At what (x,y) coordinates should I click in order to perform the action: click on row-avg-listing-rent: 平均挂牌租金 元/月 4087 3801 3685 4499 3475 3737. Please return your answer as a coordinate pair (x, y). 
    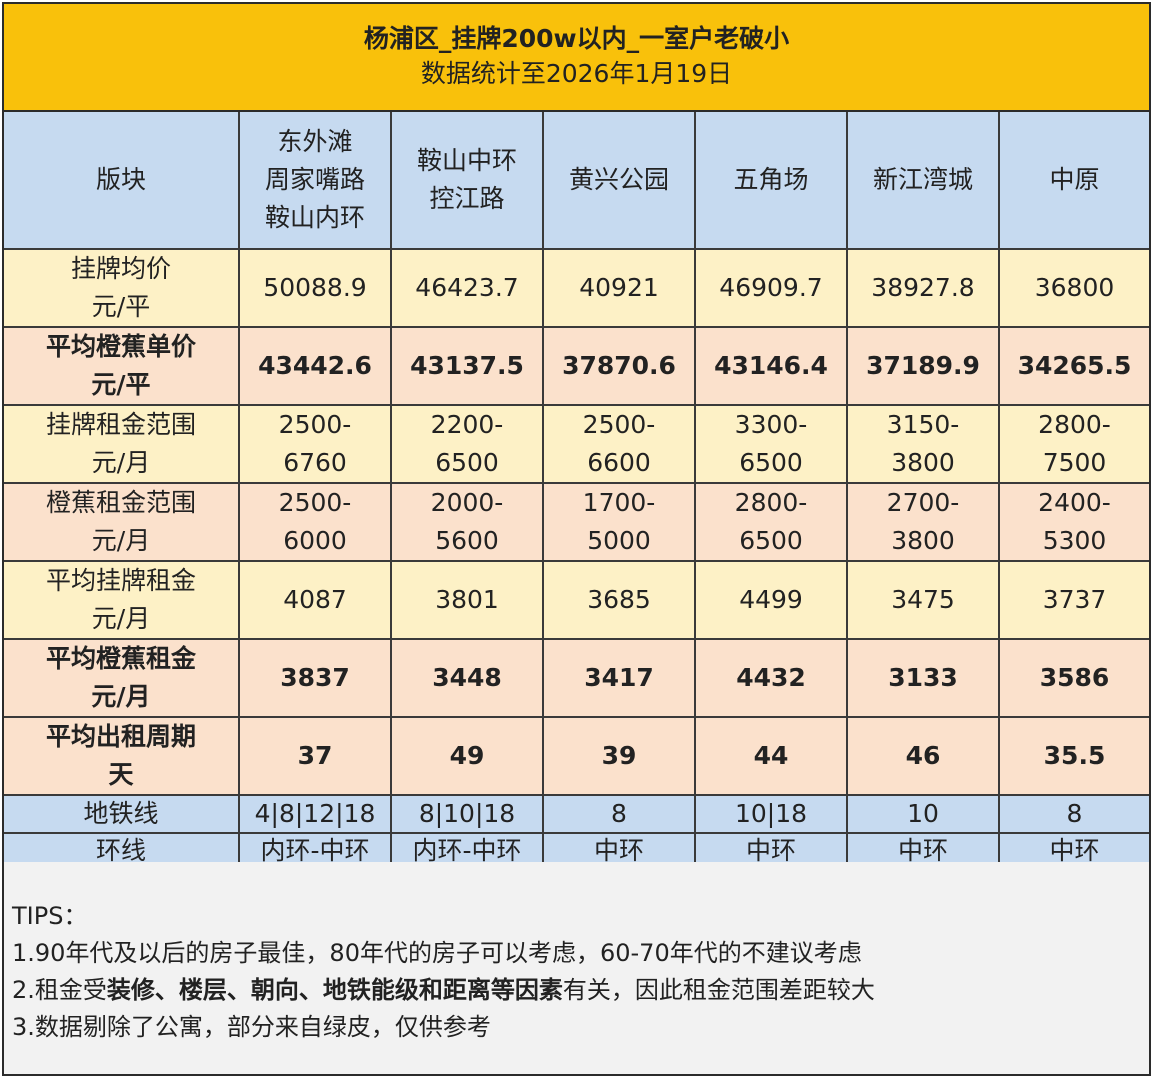
    Looking at the image, I should click on (576, 600).